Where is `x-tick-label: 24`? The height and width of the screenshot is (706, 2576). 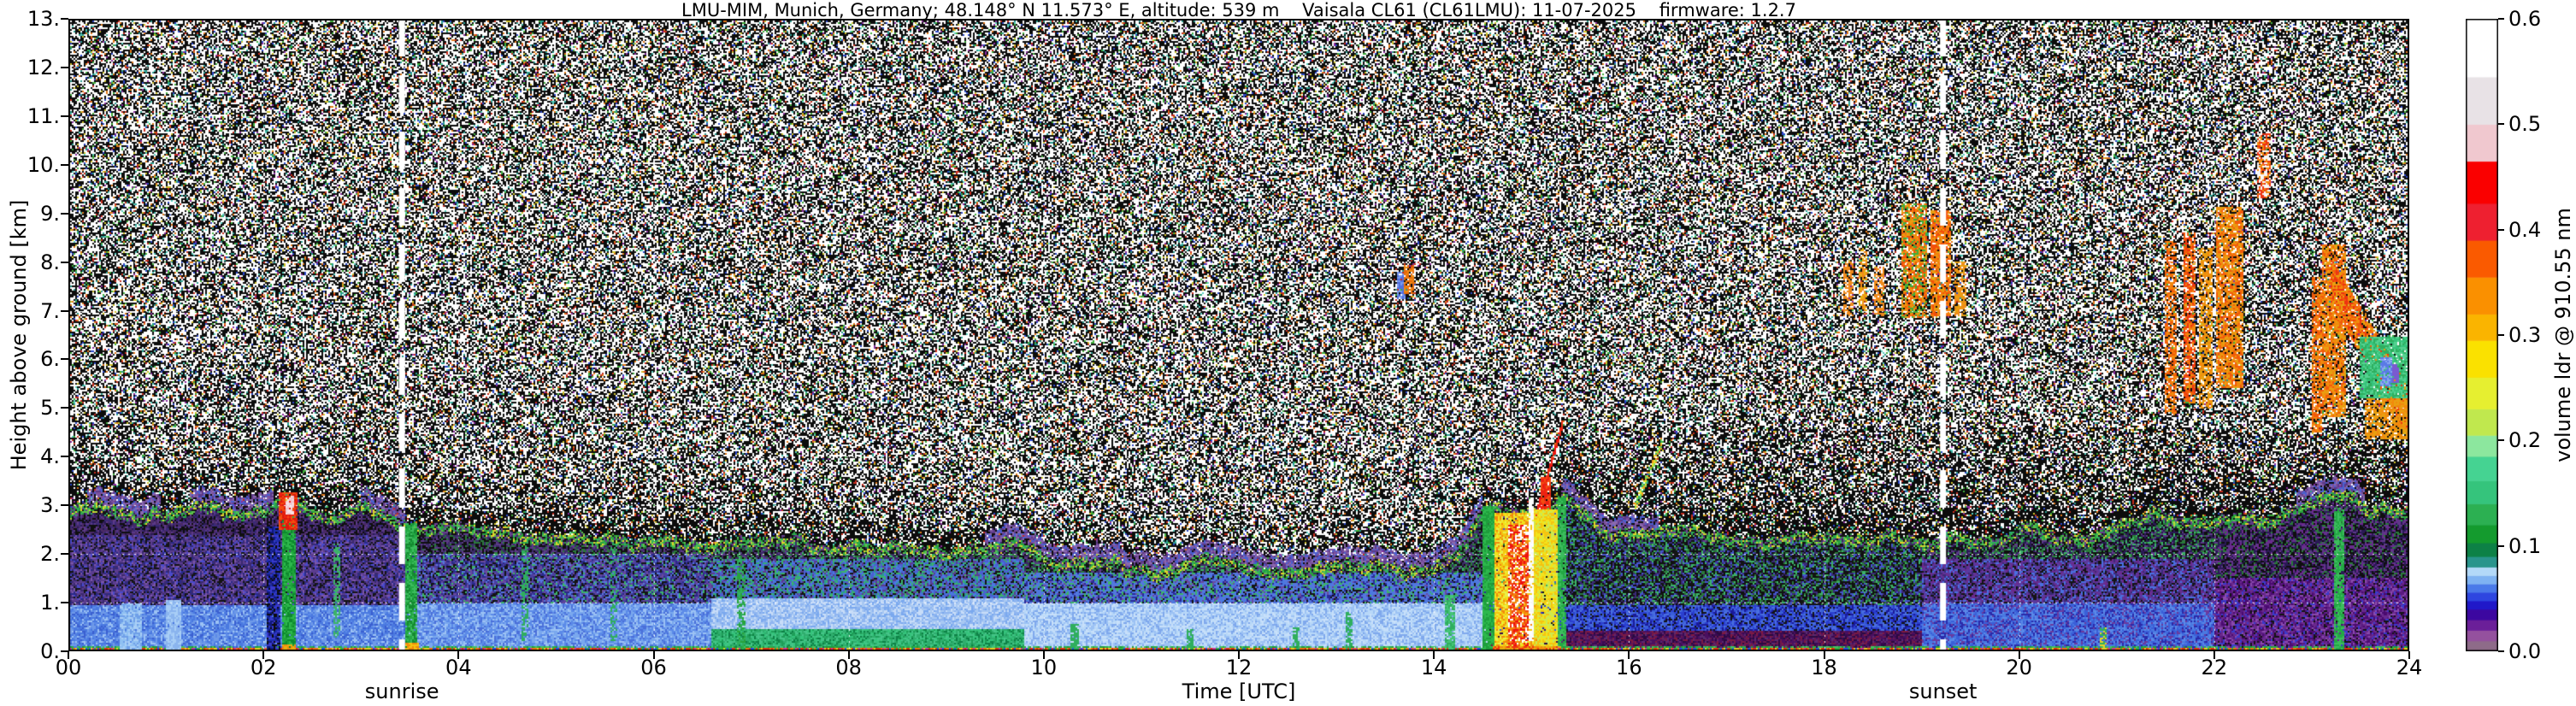 x-tick-label: 24 is located at coordinates (2409, 668).